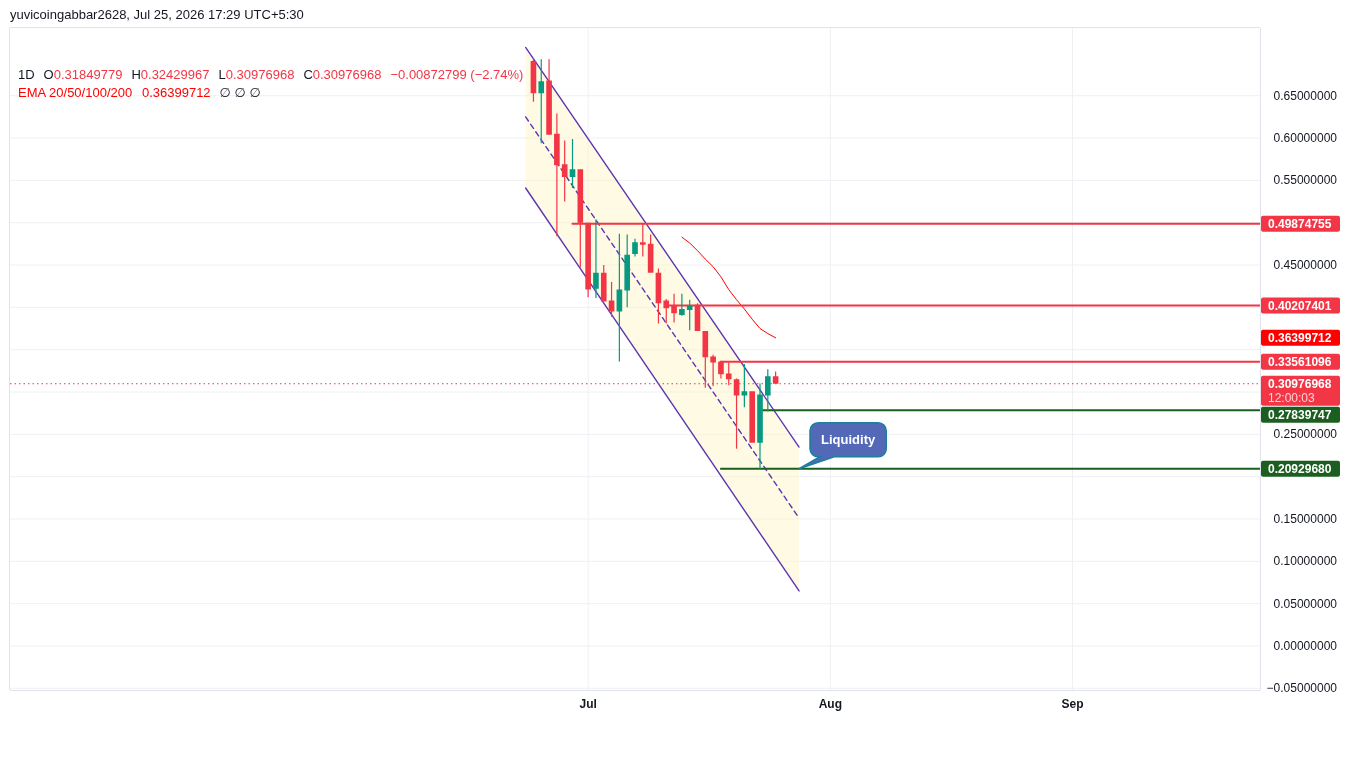 The height and width of the screenshot is (779, 1355). What do you see at coordinates (157, 14) in the screenshot?
I see `text: yuvicoingabbar2628, Jul 25, 2026 17:29 UTC+5:30` at bounding box center [157, 14].